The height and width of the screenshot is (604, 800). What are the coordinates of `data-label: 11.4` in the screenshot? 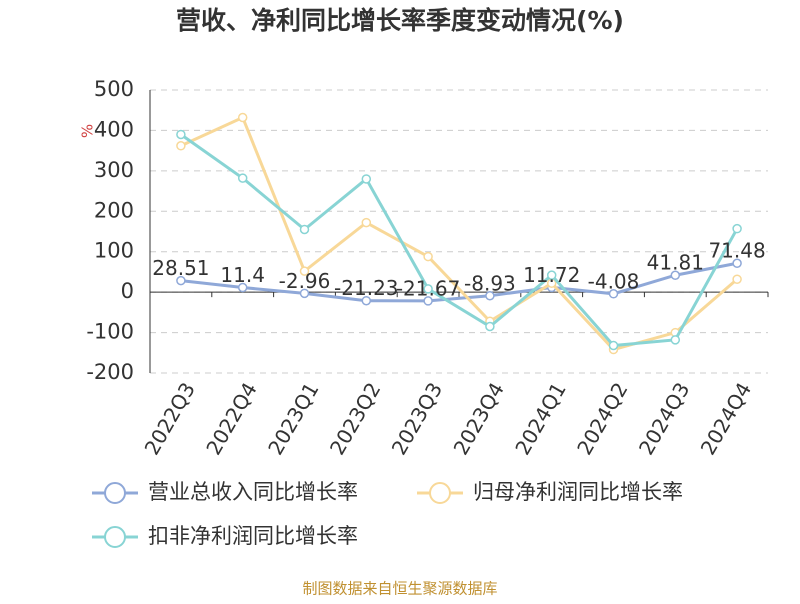 It's located at (242, 275).